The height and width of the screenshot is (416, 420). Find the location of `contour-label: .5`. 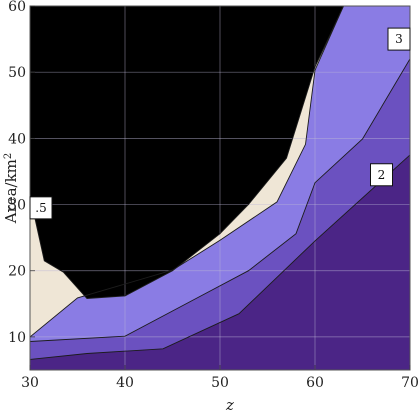

contour-label: .5 is located at coordinates (40, 208).